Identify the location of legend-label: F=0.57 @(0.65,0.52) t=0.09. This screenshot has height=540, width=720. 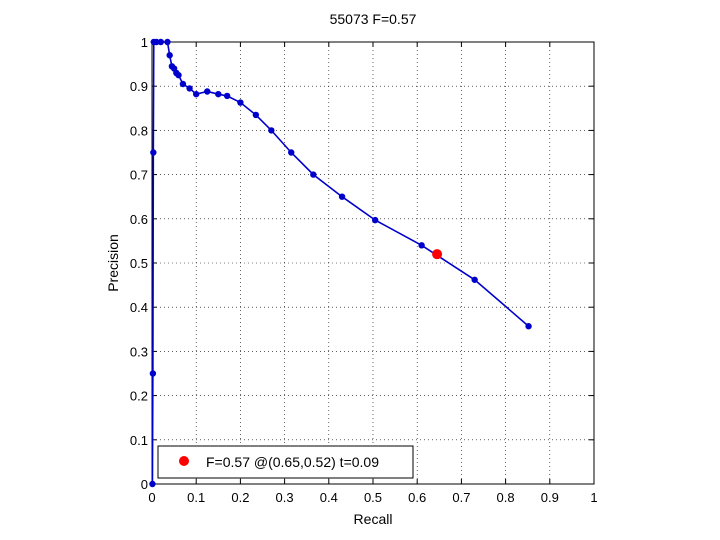
(292, 462).